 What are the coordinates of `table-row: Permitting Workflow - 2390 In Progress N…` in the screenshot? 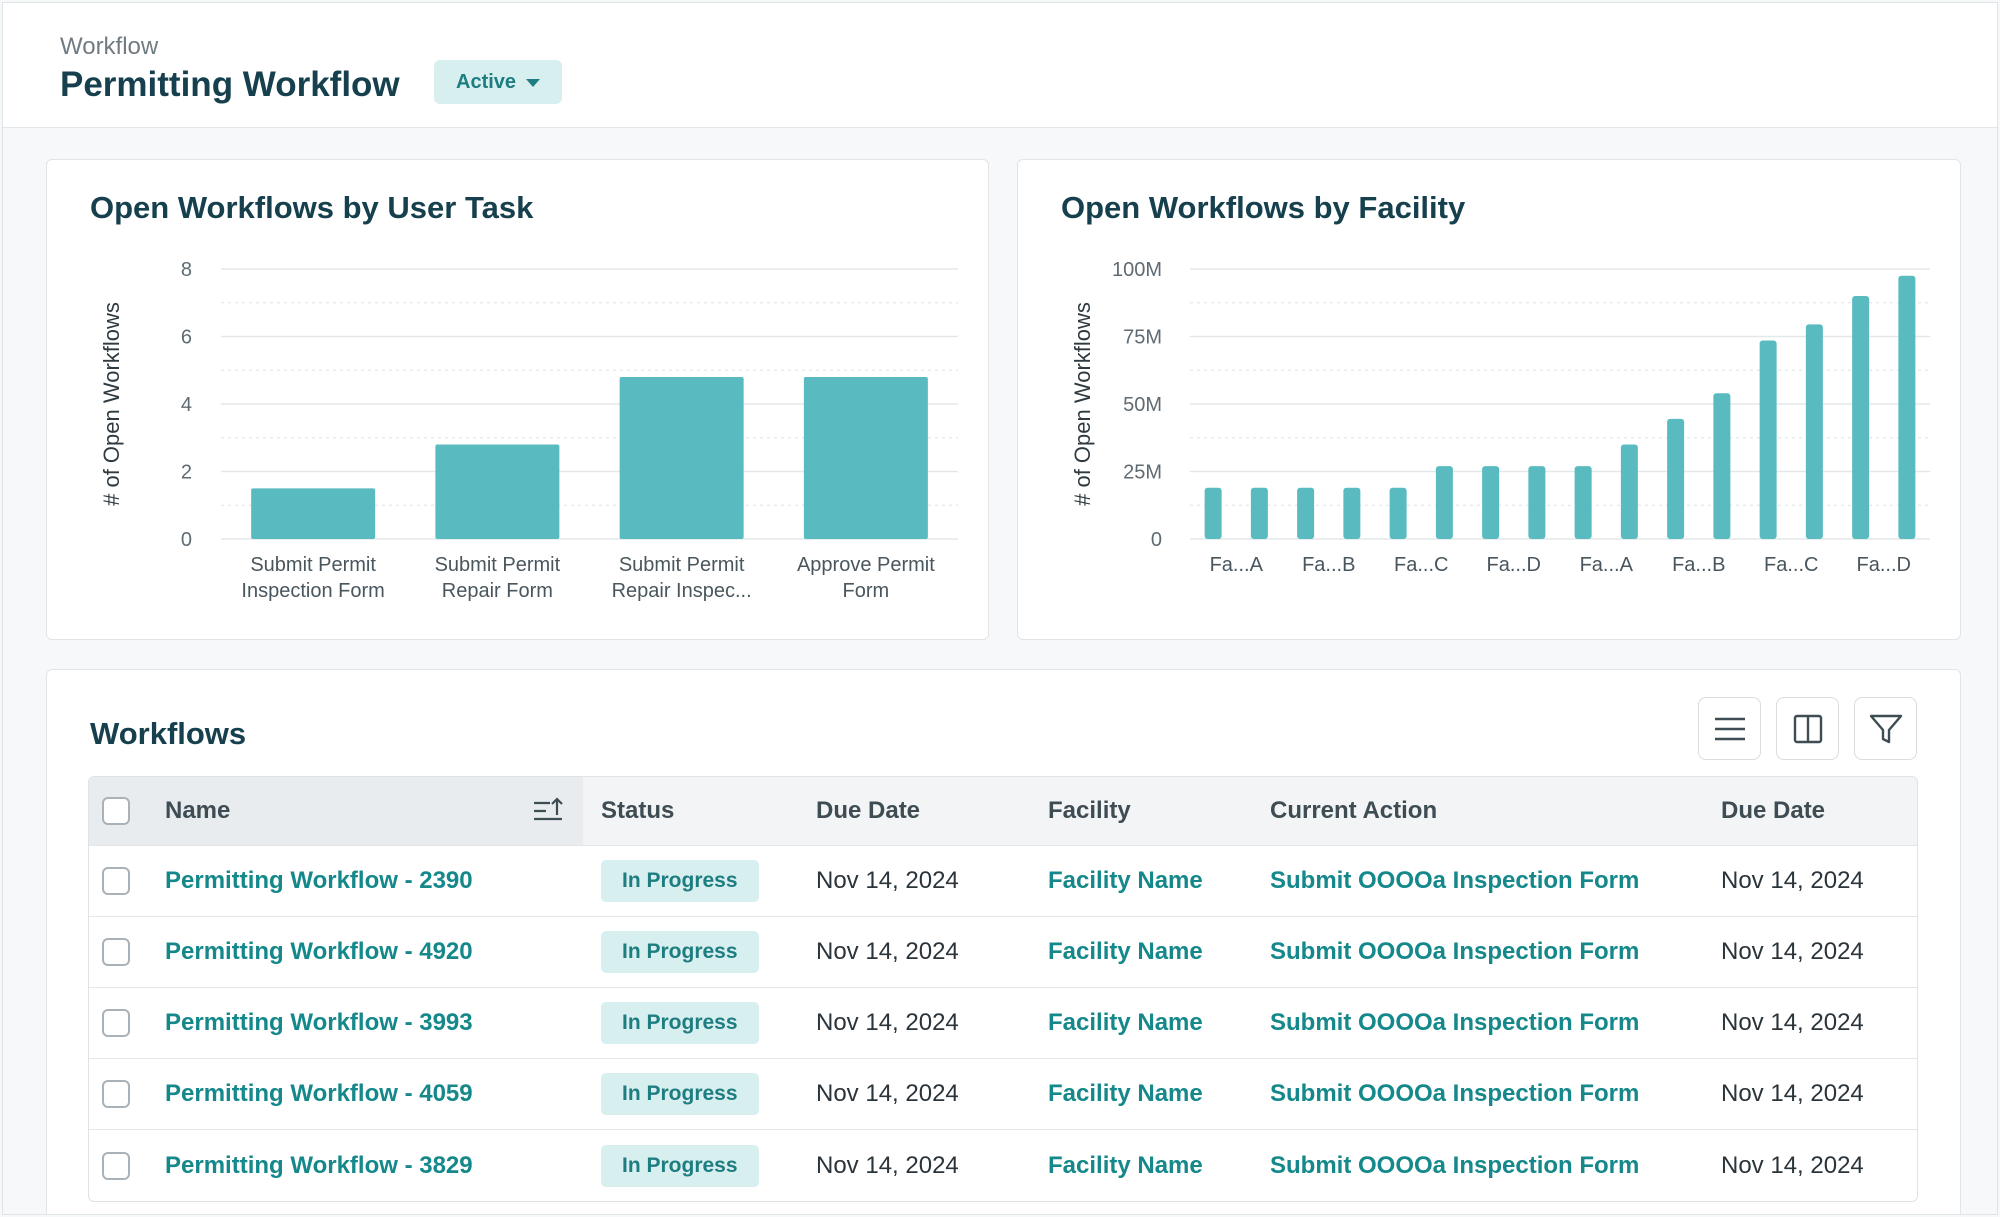 It's located at (1003, 881).